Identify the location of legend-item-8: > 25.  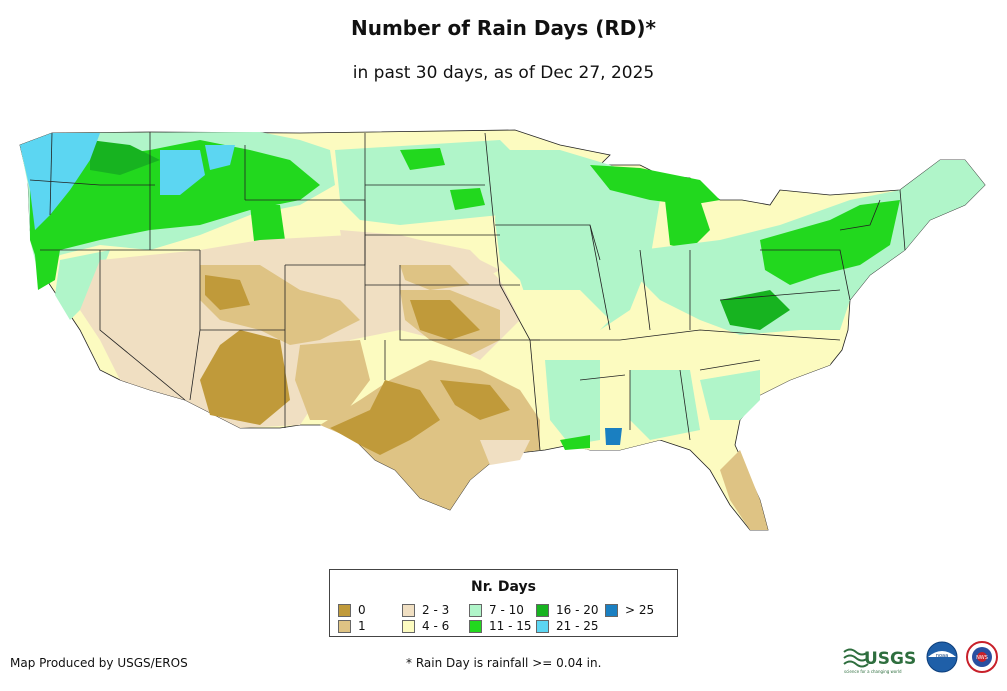
(629, 610).